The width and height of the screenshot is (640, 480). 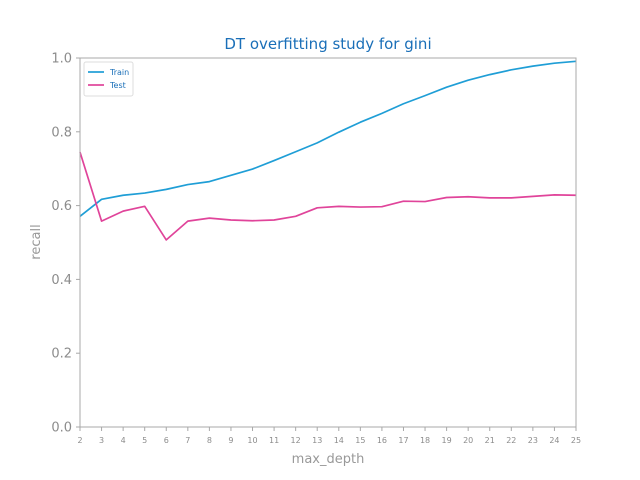 What do you see at coordinates (317, 440) in the screenshot?
I see `x-tick-label: 13` at bounding box center [317, 440].